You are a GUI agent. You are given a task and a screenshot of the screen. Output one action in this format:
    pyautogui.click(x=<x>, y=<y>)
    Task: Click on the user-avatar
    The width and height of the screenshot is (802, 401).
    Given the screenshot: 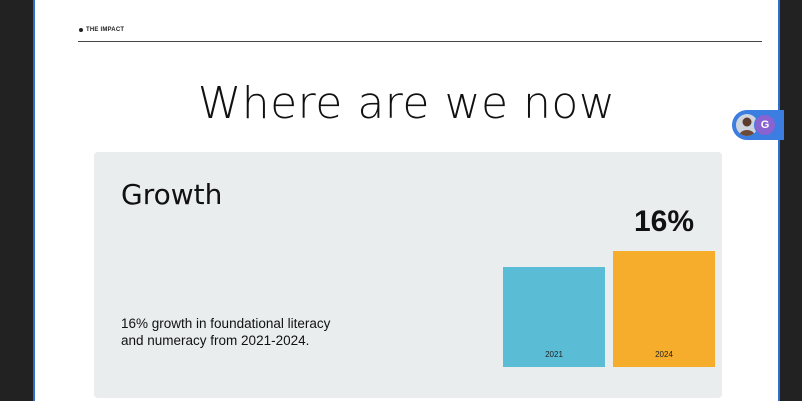 What is the action you would take?
    pyautogui.click(x=747, y=125)
    